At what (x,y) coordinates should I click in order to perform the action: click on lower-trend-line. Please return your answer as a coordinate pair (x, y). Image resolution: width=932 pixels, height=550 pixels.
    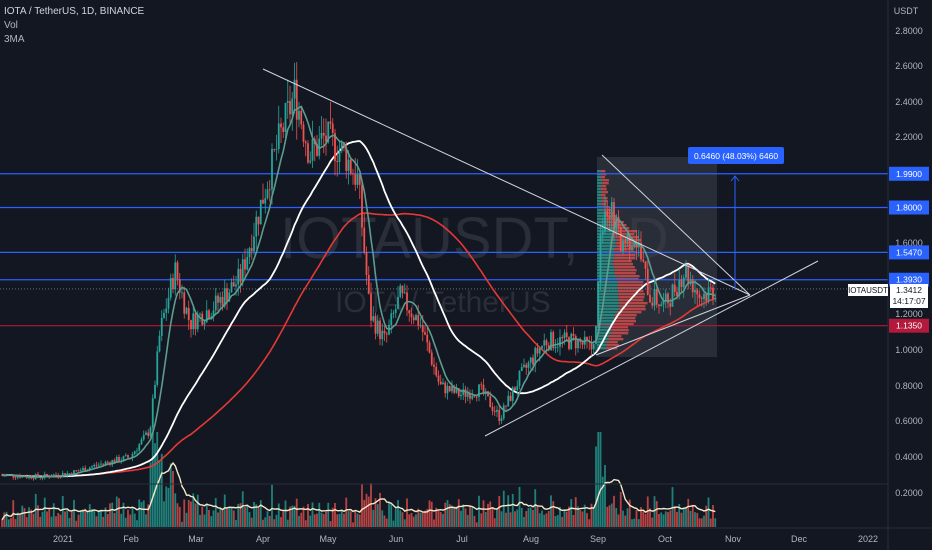
    Looking at the image, I should click on (651, 348).